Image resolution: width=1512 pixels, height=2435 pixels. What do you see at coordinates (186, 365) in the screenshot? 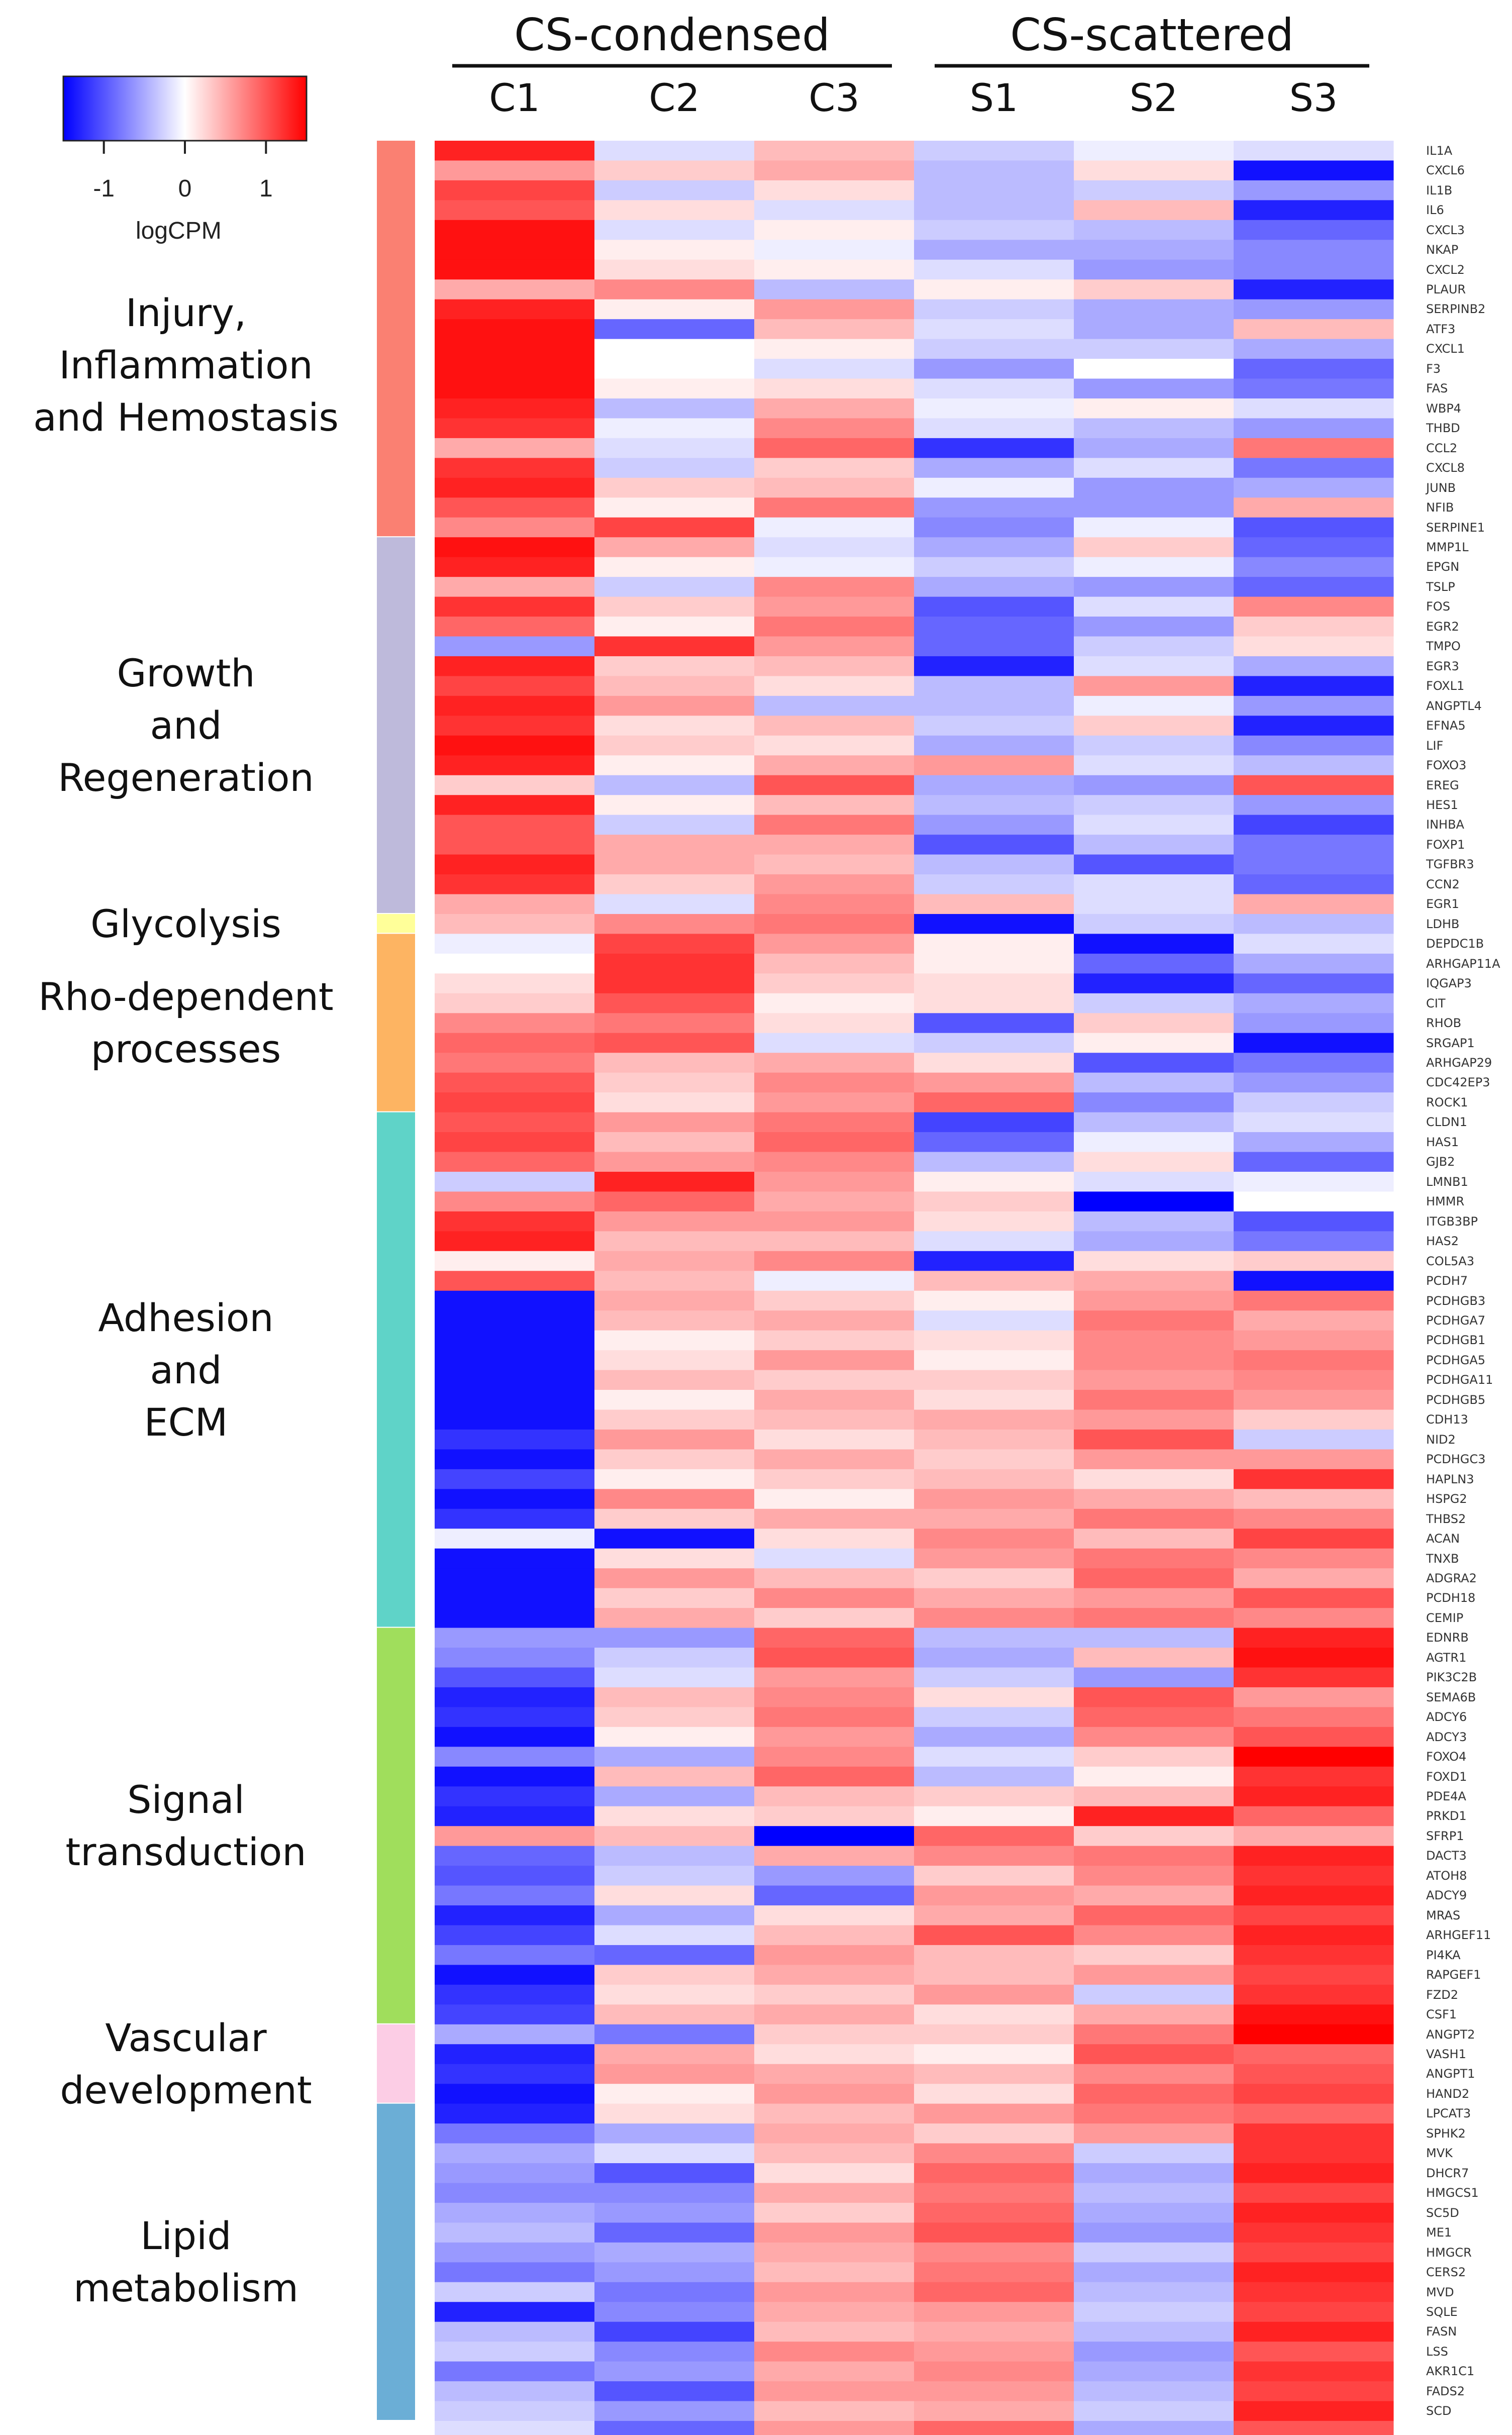
I see `category-label: Injury, Inflammation and Hemostasis` at bounding box center [186, 365].